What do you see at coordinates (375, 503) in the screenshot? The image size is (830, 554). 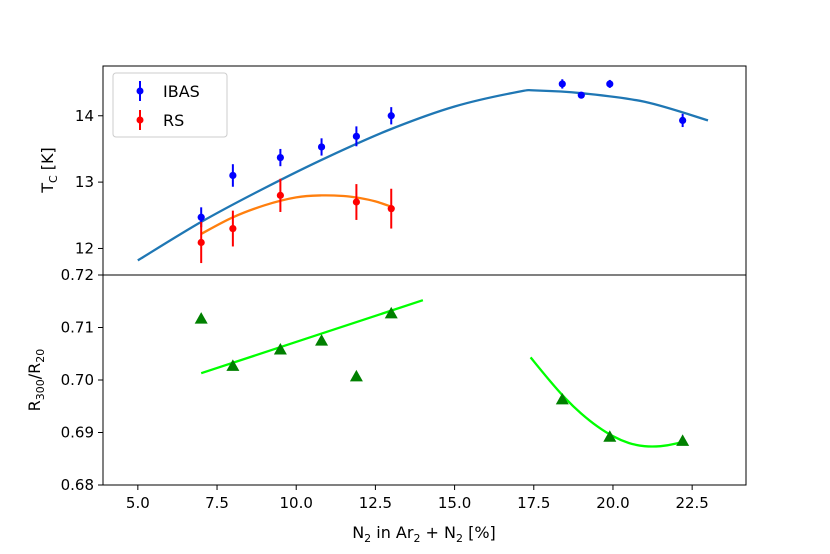 I see `x-tick-label: 12.5` at bounding box center [375, 503].